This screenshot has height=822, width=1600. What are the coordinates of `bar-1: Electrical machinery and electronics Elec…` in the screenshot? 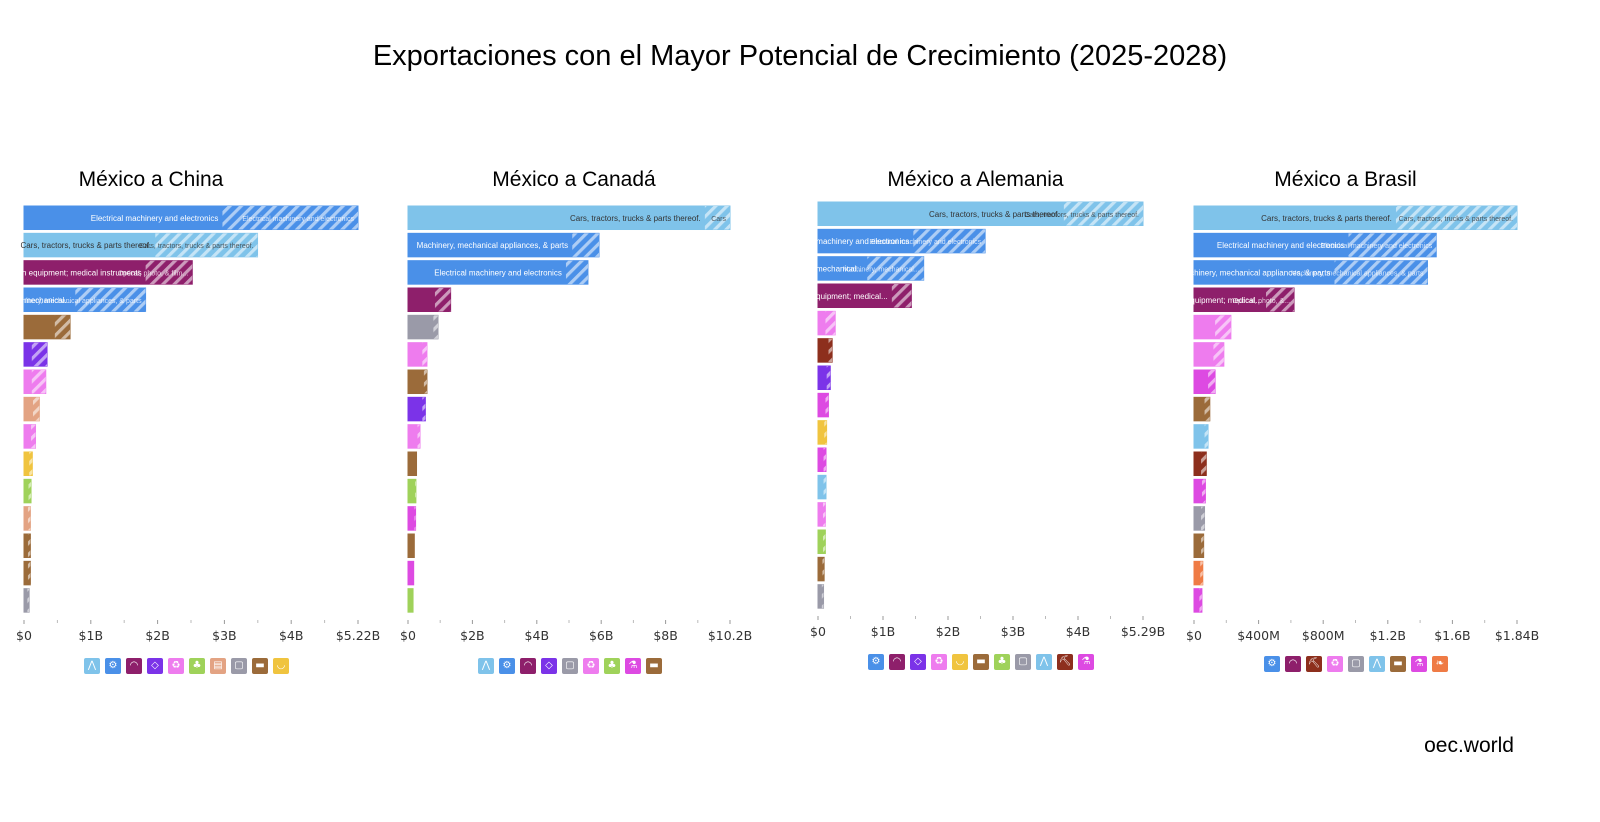 It's located at (191, 218).